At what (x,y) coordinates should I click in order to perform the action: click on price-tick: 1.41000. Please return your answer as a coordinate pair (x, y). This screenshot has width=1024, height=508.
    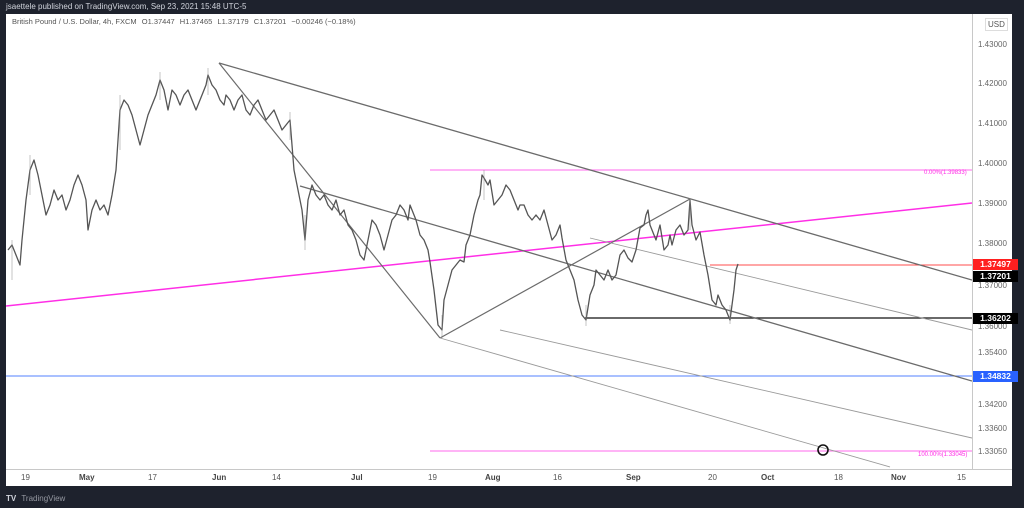
    Looking at the image, I should click on (992, 123).